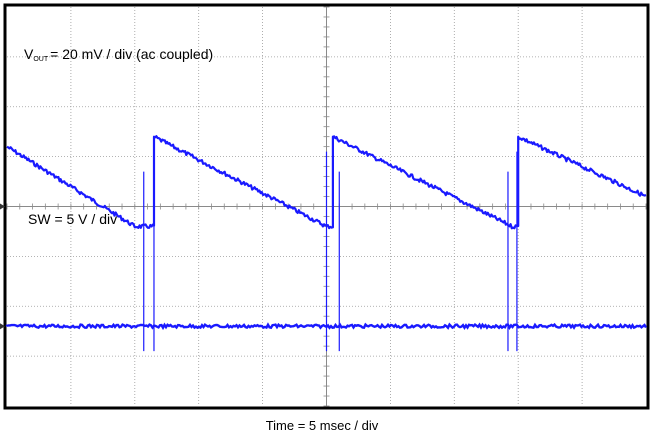 The width and height of the screenshot is (651, 433). I want to click on vout-label-prefix: V, so click(29, 54).